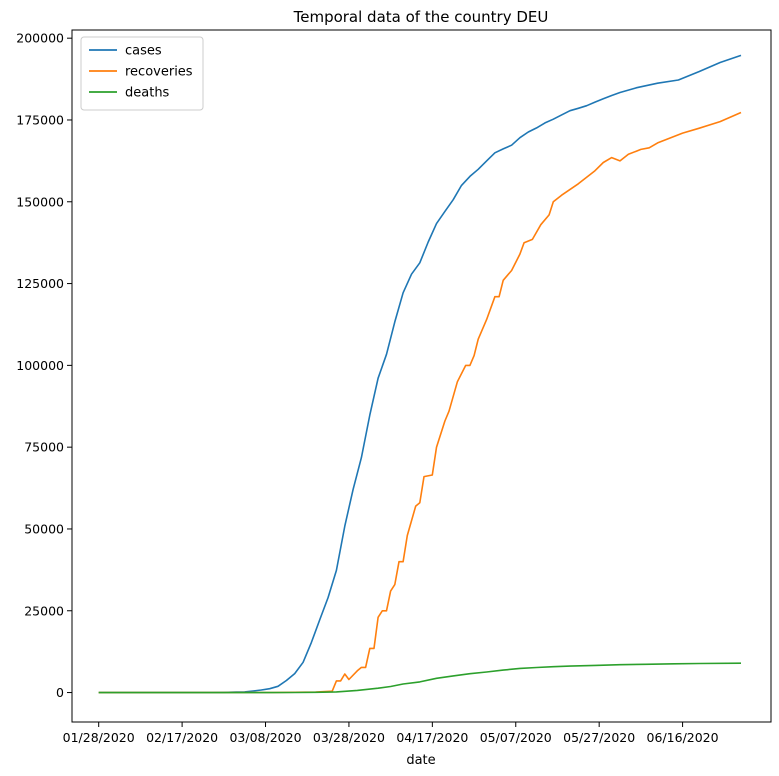 The image size is (779, 776). What do you see at coordinates (143, 51) in the screenshot?
I see `legend-label-cases: cases` at bounding box center [143, 51].